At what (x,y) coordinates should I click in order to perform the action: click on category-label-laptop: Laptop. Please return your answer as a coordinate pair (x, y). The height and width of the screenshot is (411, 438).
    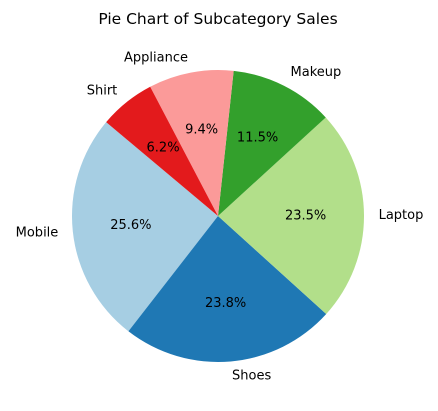
    Looking at the image, I should click on (401, 215).